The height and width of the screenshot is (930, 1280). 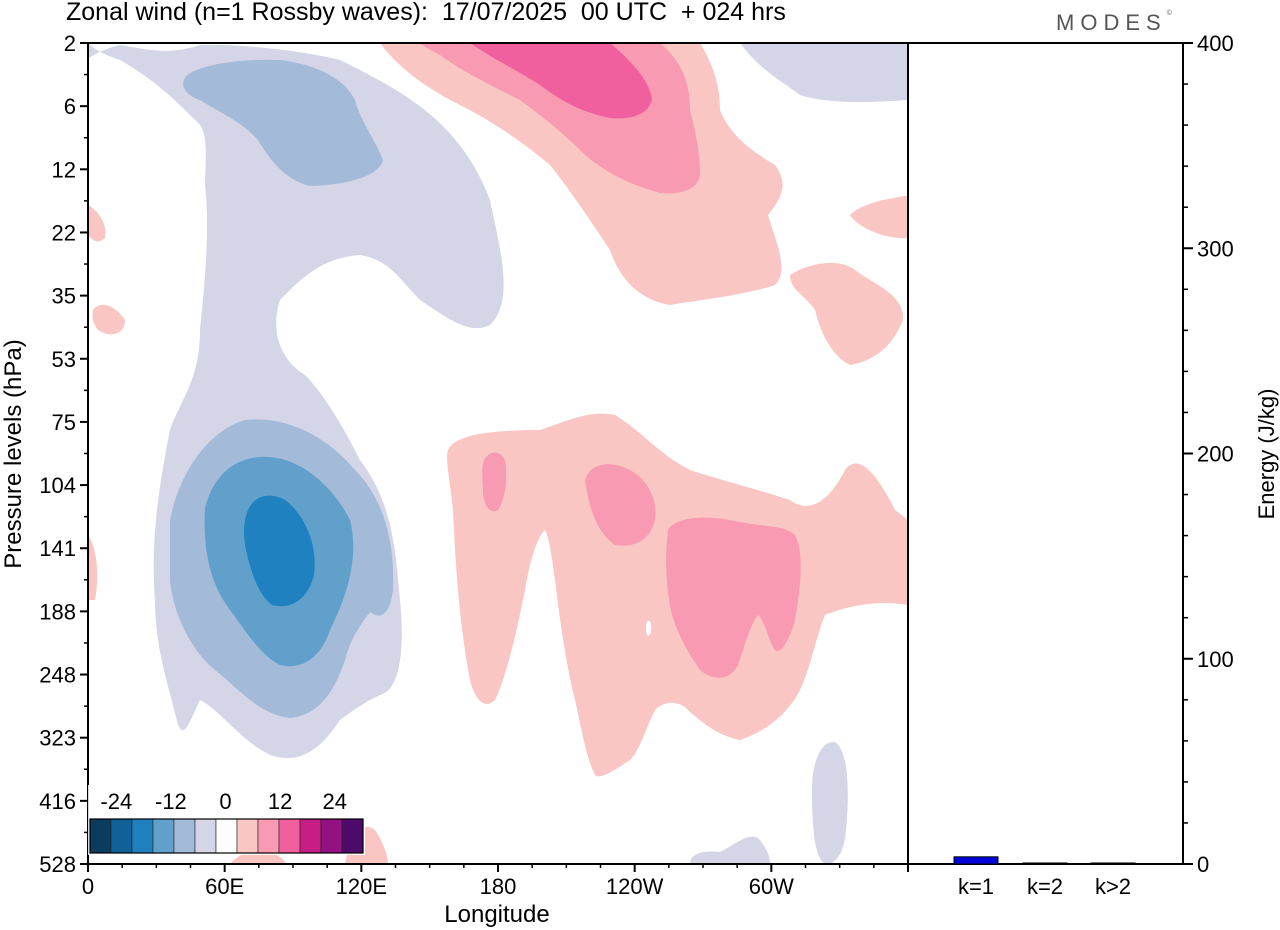 What do you see at coordinates (64, 232) in the screenshot?
I see `y-tick-label: 22` at bounding box center [64, 232].